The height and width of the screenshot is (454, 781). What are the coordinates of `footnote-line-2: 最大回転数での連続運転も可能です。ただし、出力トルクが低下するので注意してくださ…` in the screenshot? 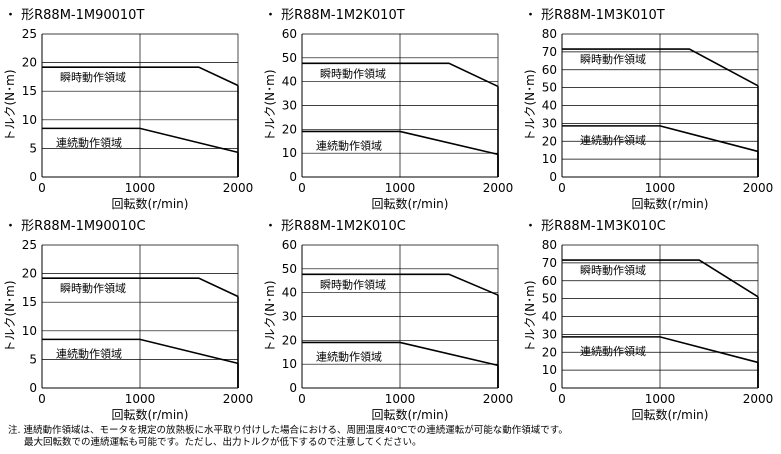 It's located at (223, 442).